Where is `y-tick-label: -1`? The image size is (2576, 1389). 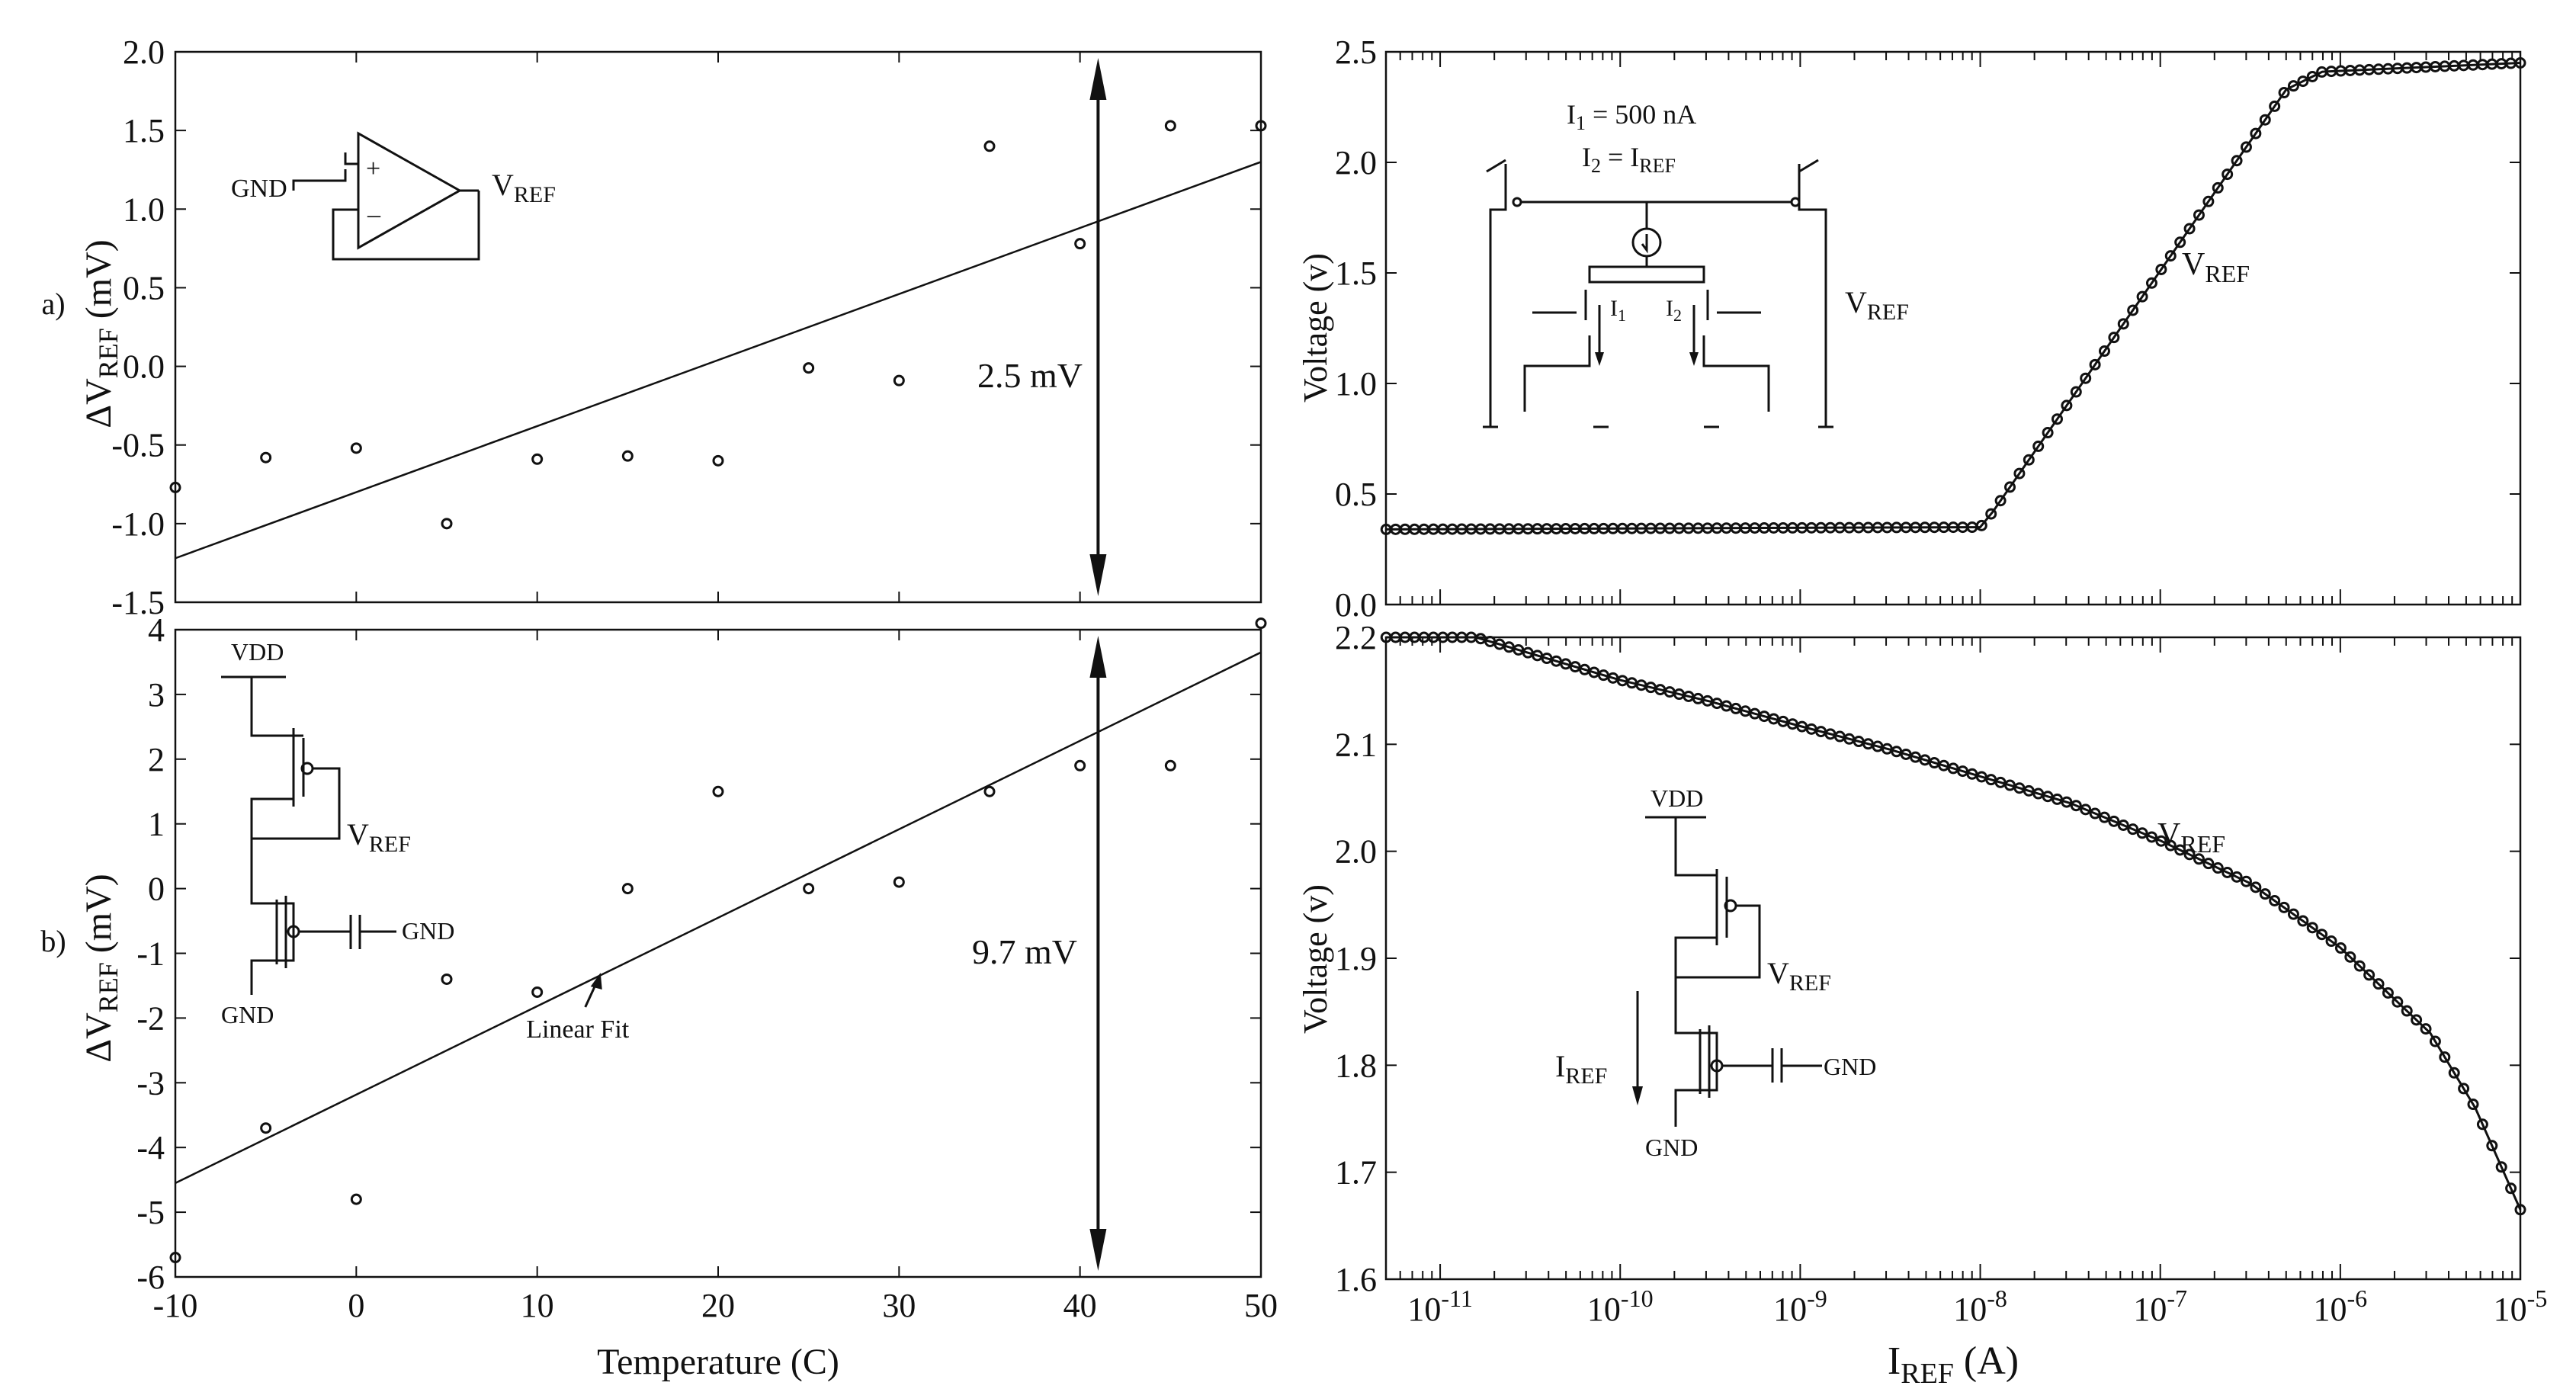 y-tick-label: -1 is located at coordinates (150, 954).